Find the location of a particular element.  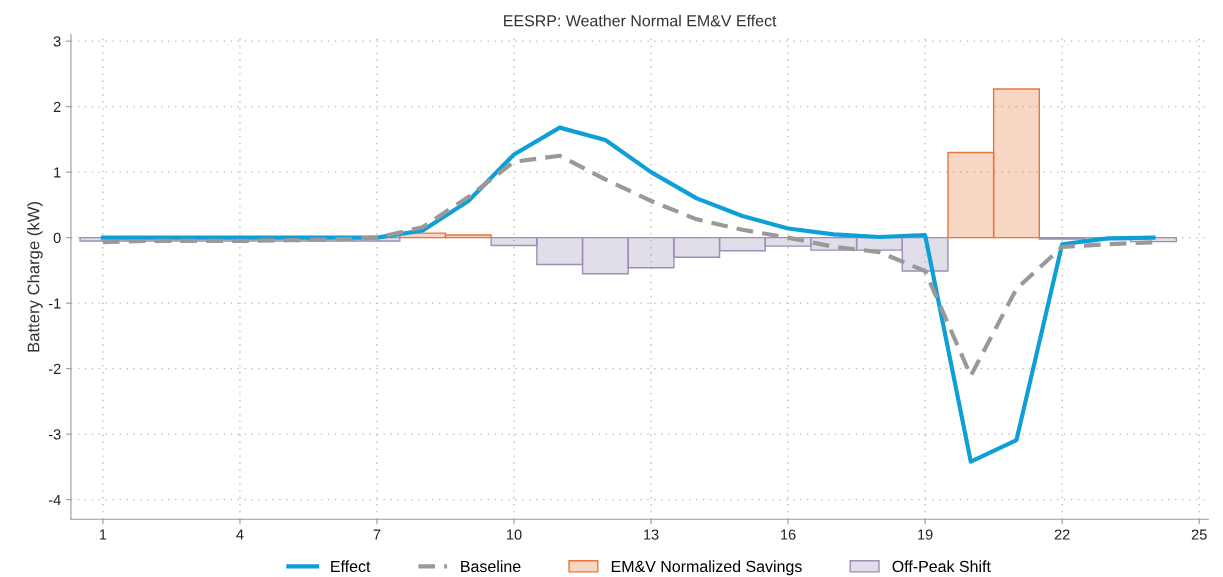

y-tick-label: -3 is located at coordinates (54, 434).